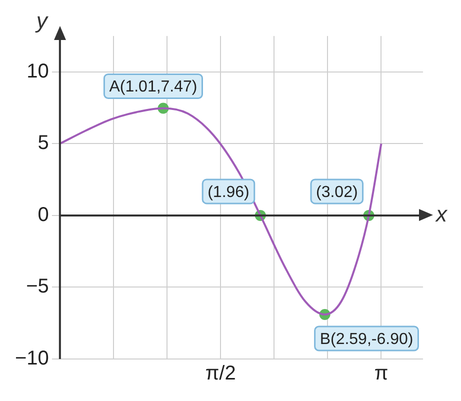 The height and width of the screenshot is (401, 461). What do you see at coordinates (37, 71) in the screenshot?
I see `y-tick-label: 10` at bounding box center [37, 71].